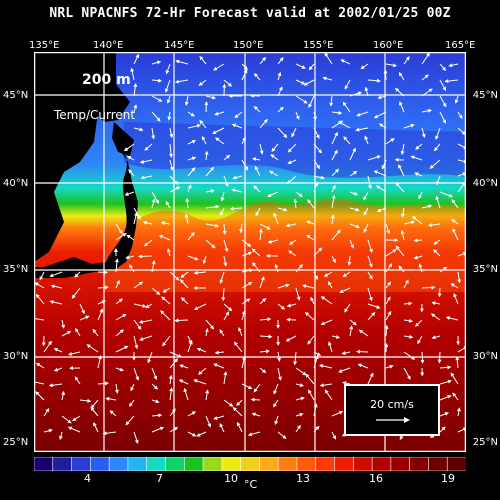 This screenshot has width=500, height=500. What do you see at coordinates (251, 484) in the screenshot?
I see `colorbar-unit: °C` at bounding box center [251, 484].